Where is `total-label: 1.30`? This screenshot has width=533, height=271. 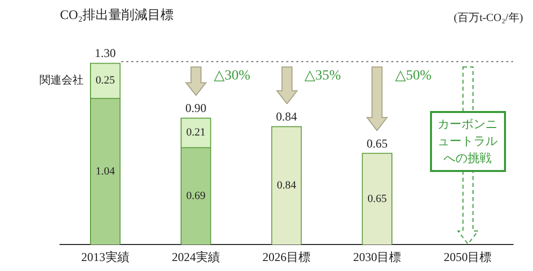 total-label: 1.30 is located at coordinates (105, 53).